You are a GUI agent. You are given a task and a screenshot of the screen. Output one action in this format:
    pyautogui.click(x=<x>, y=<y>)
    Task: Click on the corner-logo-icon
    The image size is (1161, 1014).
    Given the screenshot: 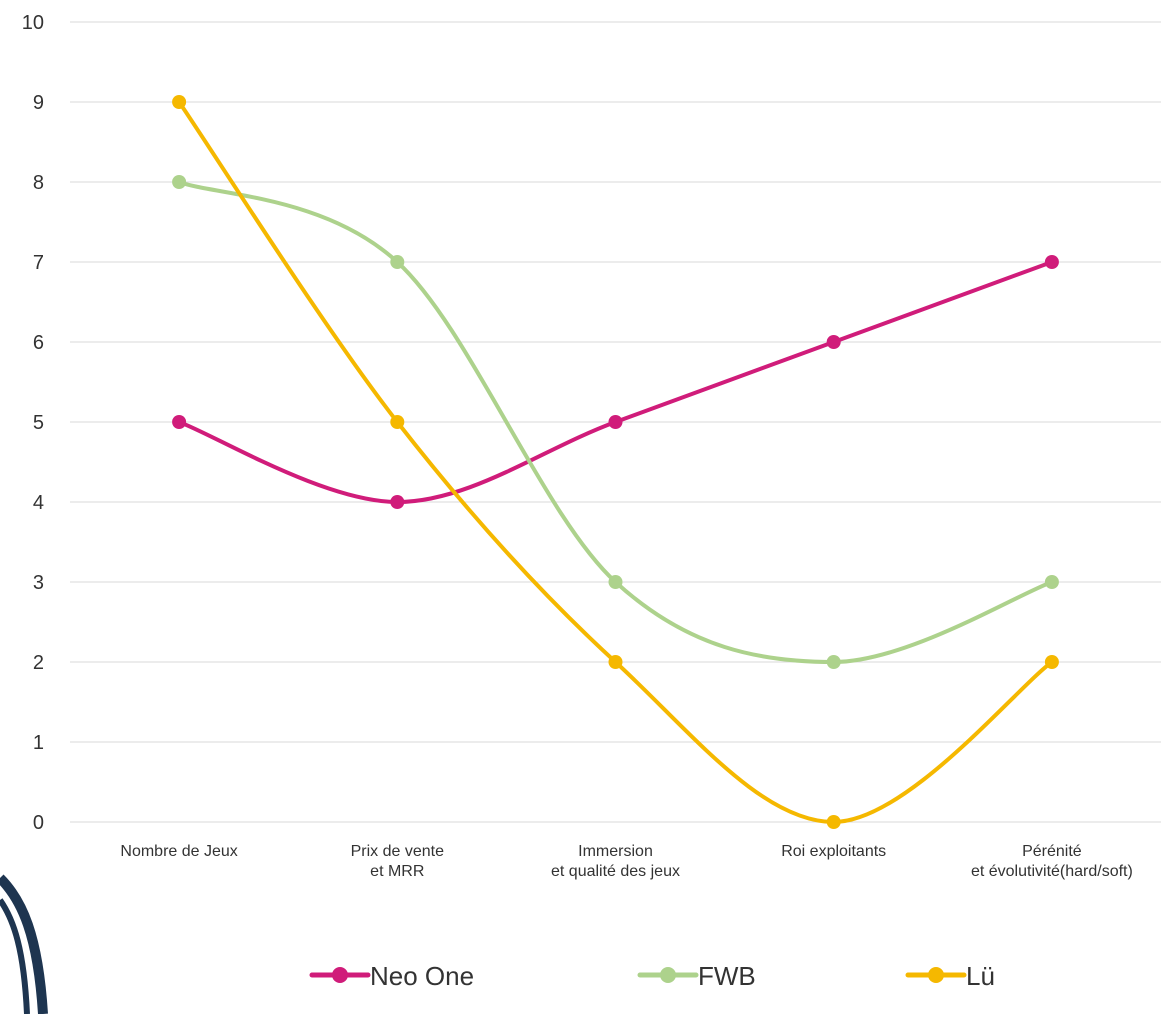 What is the action you would take?
    pyautogui.click(x=24, y=944)
    